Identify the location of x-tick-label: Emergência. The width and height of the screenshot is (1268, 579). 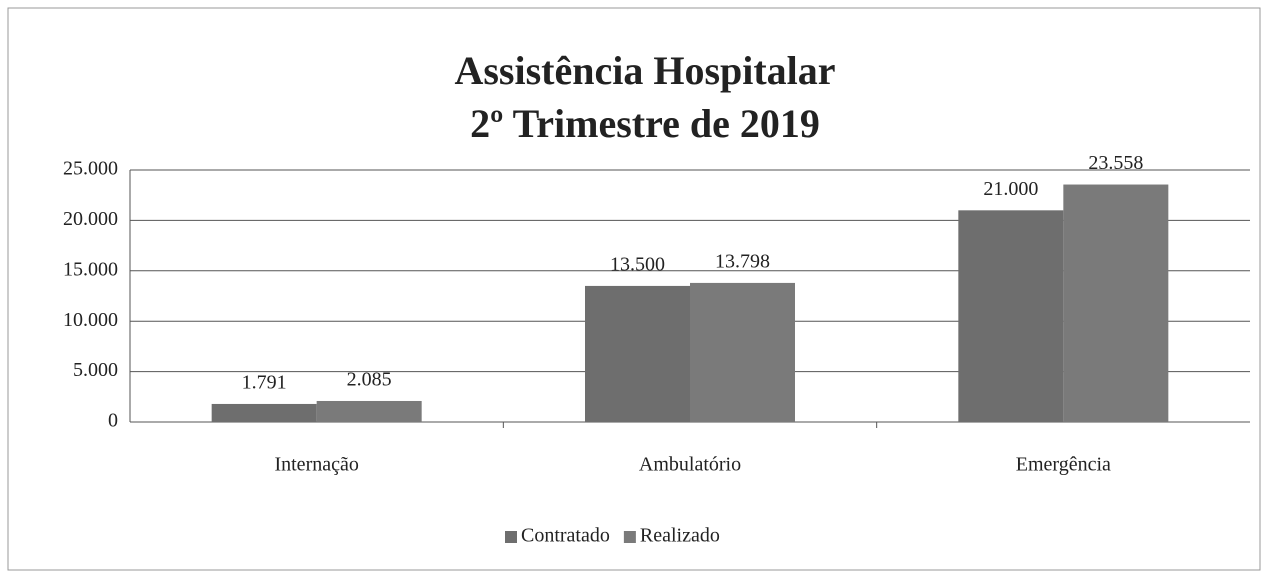
(1063, 465).